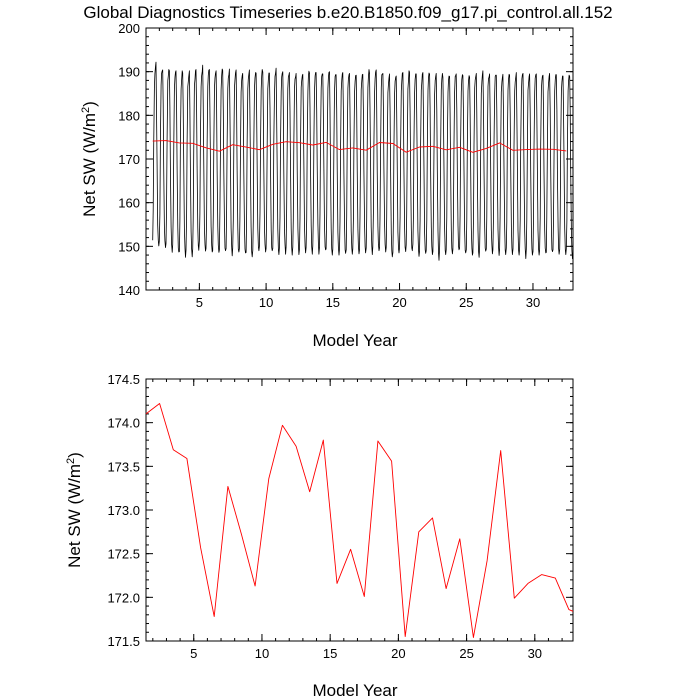  I want to click on y-tick-label: 174.0, so click(123, 423).